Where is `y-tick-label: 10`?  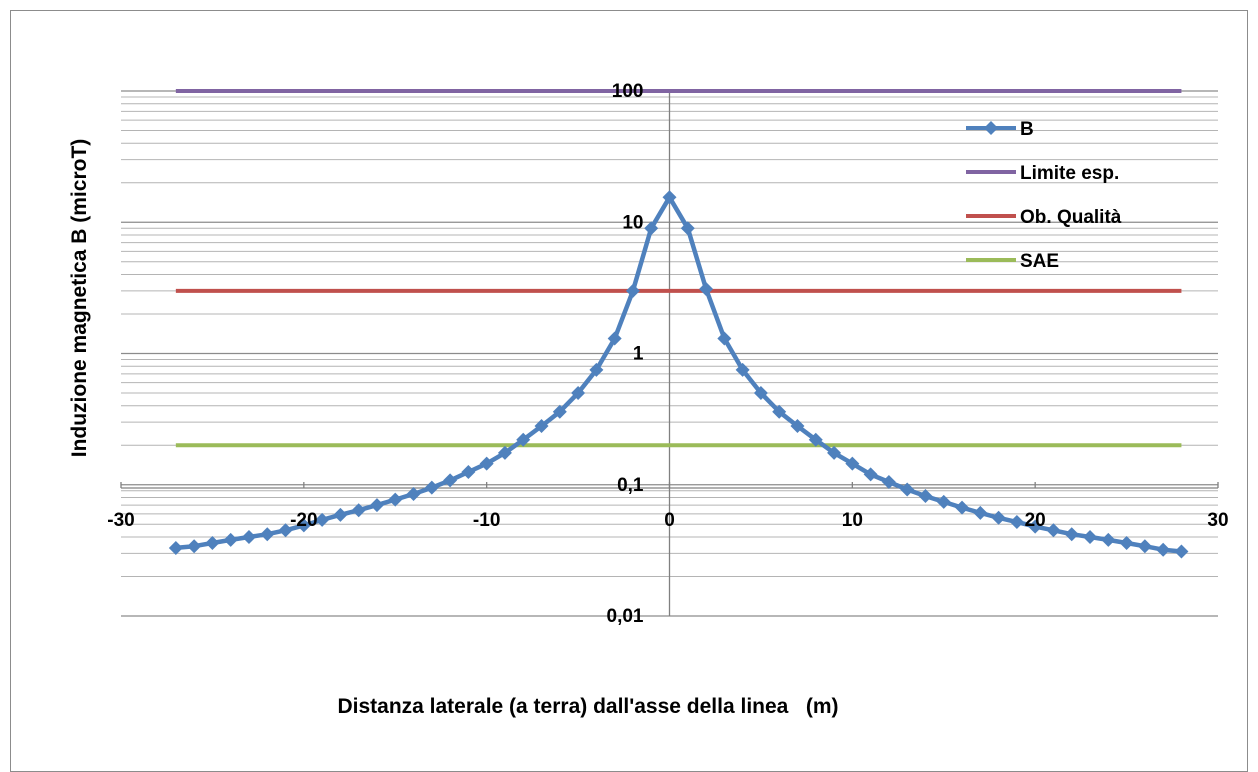 y-tick-label: 10 is located at coordinates (632, 222).